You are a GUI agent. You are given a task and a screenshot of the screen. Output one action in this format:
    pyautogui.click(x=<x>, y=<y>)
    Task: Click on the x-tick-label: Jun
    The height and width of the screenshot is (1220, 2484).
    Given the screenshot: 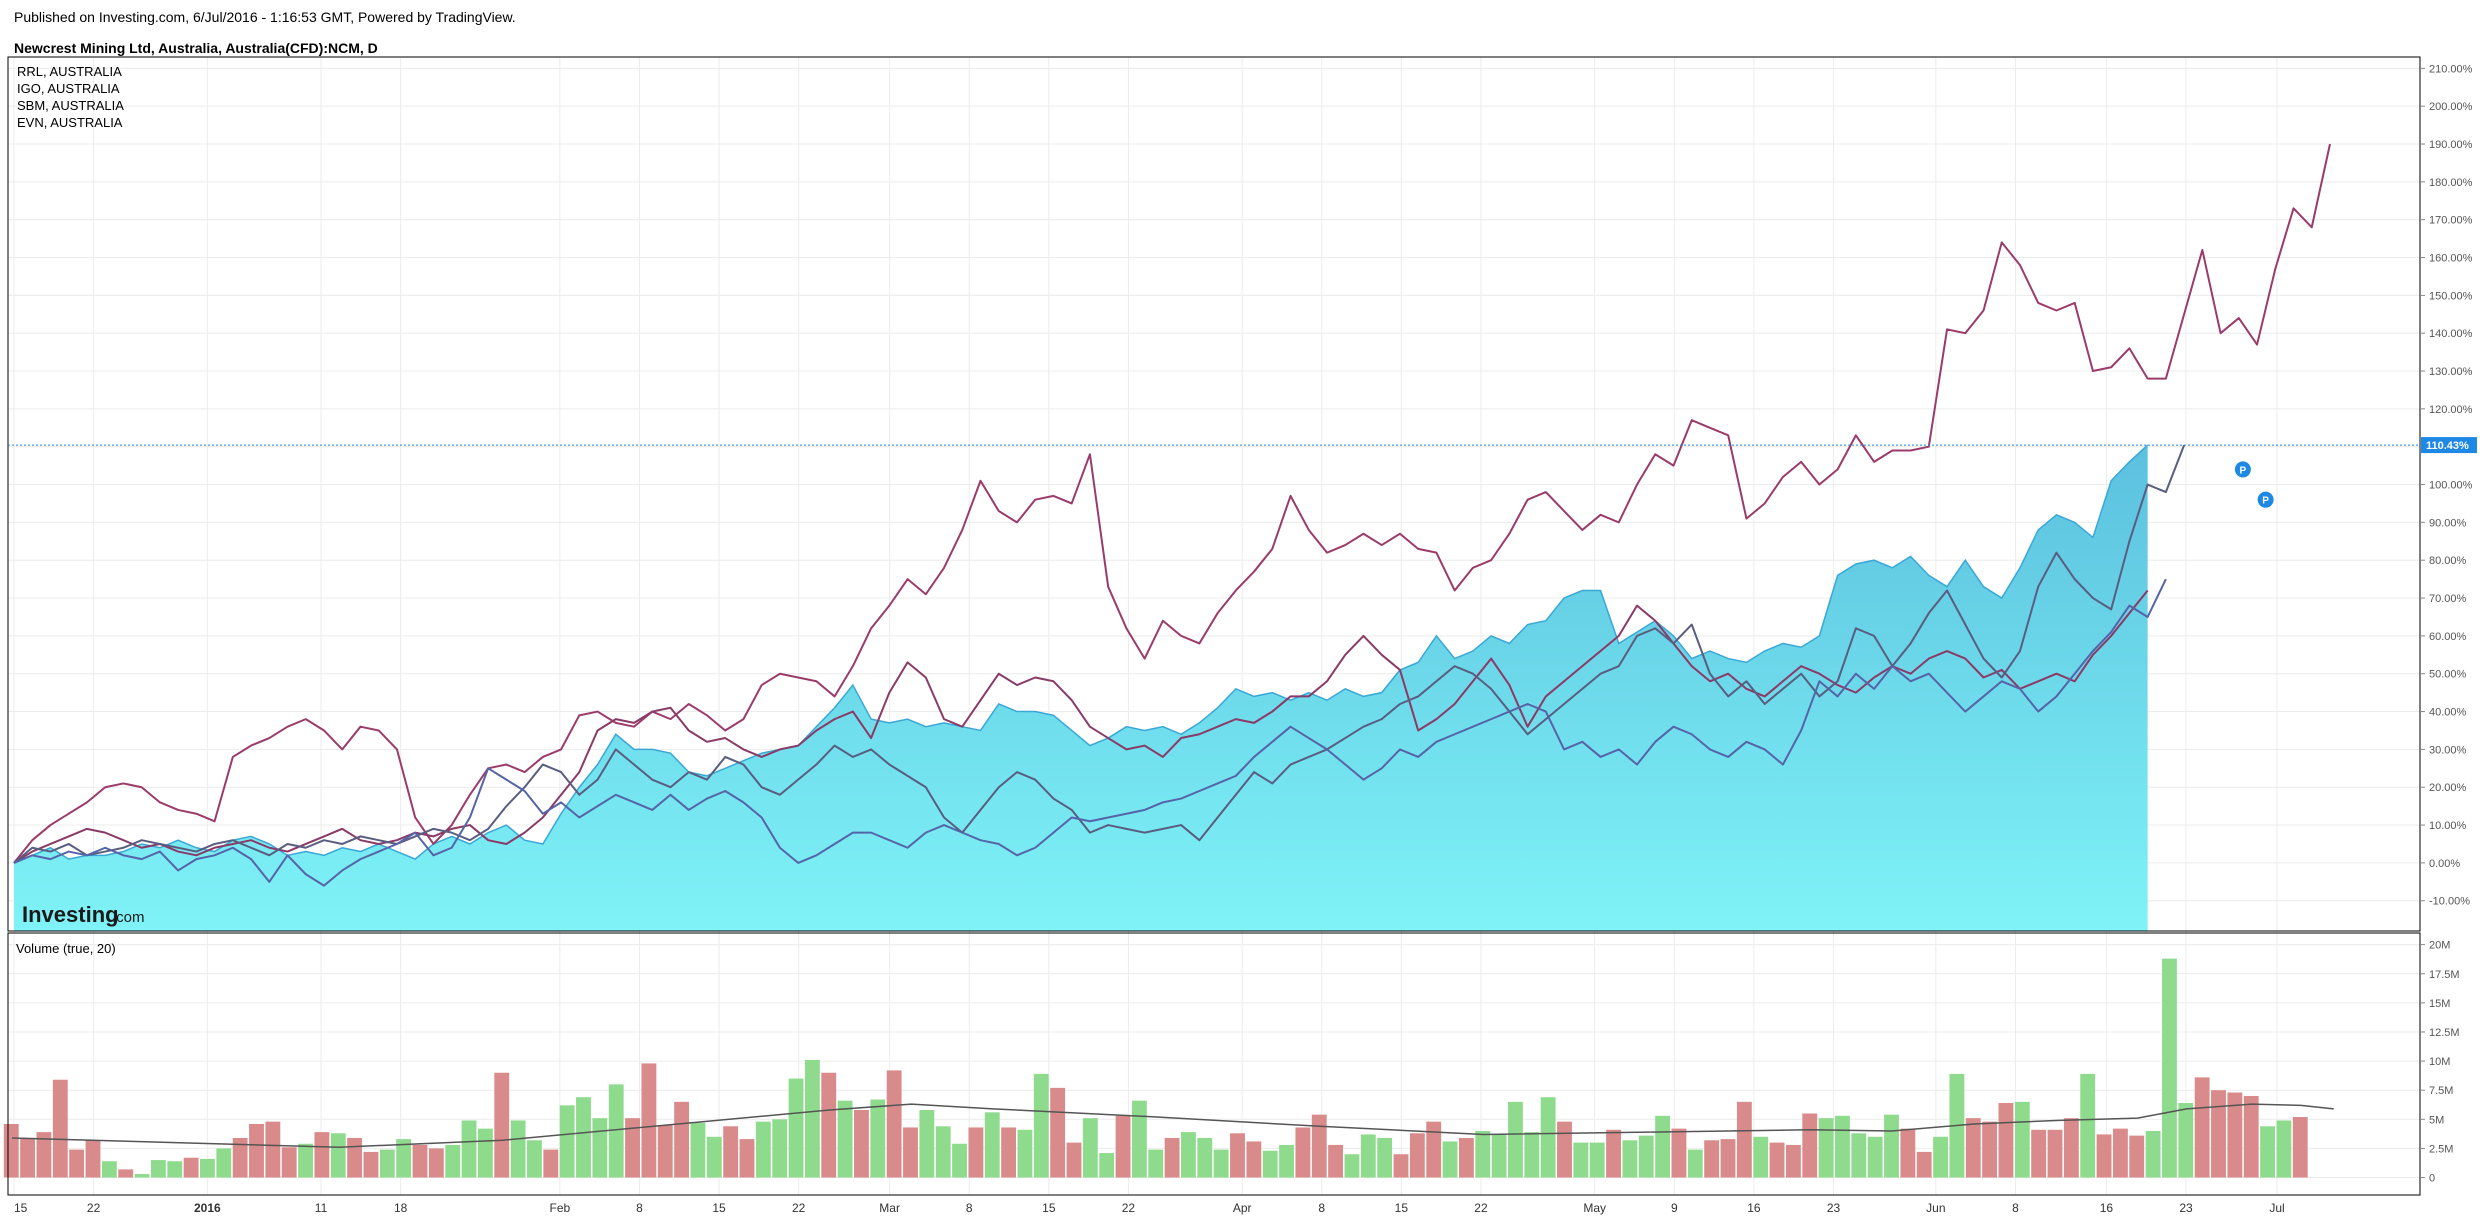 What is the action you would take?
    pyautogui.click(x=1935, y=1208)
    